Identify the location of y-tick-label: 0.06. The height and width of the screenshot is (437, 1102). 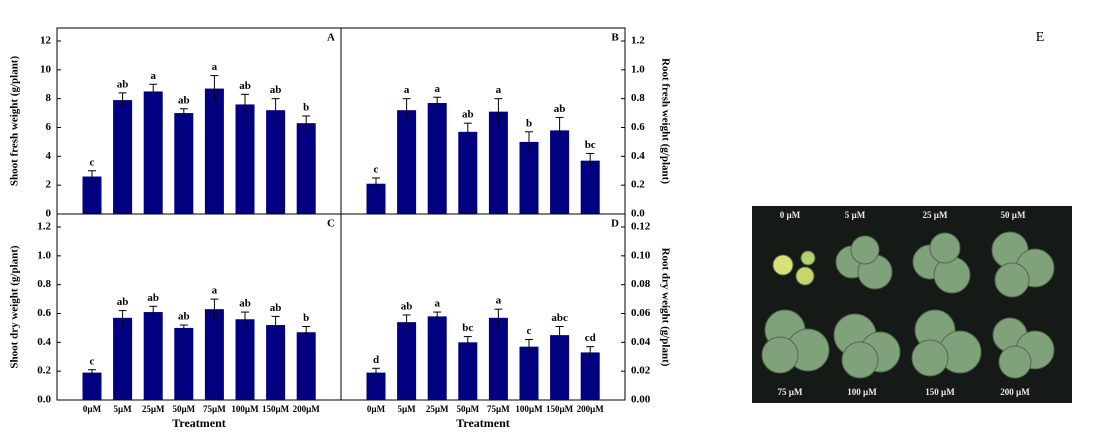
(641, 313).